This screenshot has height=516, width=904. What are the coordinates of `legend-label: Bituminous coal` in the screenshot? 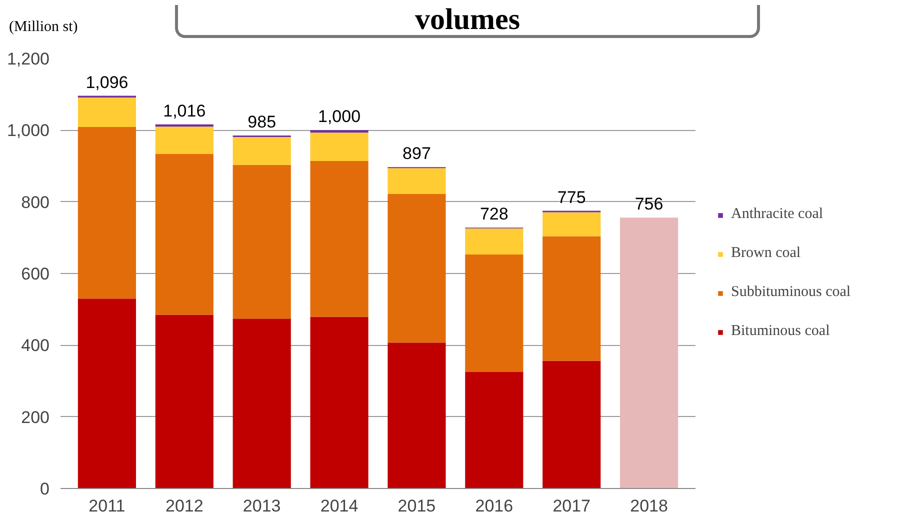 It's located at (780, 331).